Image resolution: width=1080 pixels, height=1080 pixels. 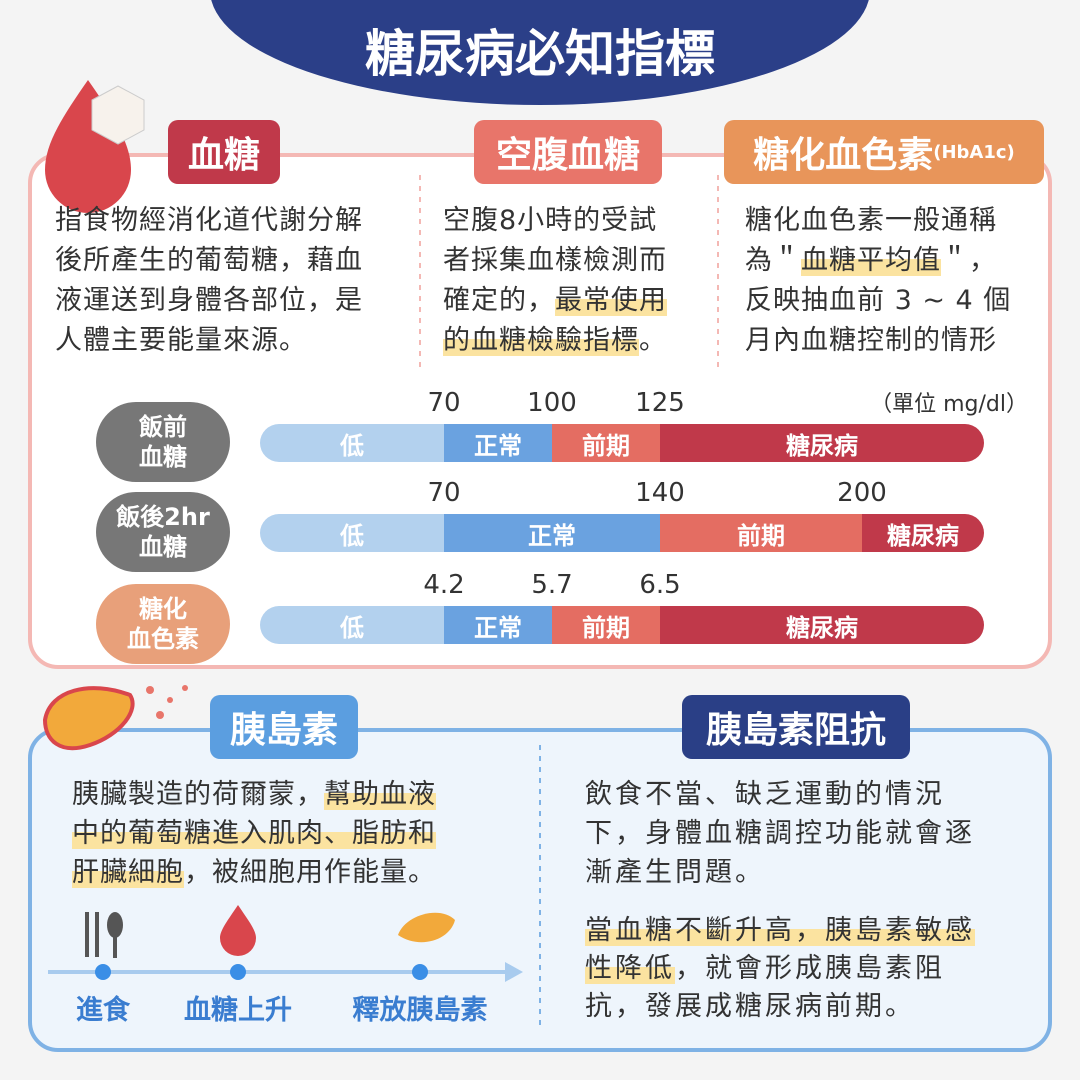 What do you see at coordinates (974, 152) in the screenshot?
I see `tag-sup: (HbA1c)` at bounding box center [974, 152].